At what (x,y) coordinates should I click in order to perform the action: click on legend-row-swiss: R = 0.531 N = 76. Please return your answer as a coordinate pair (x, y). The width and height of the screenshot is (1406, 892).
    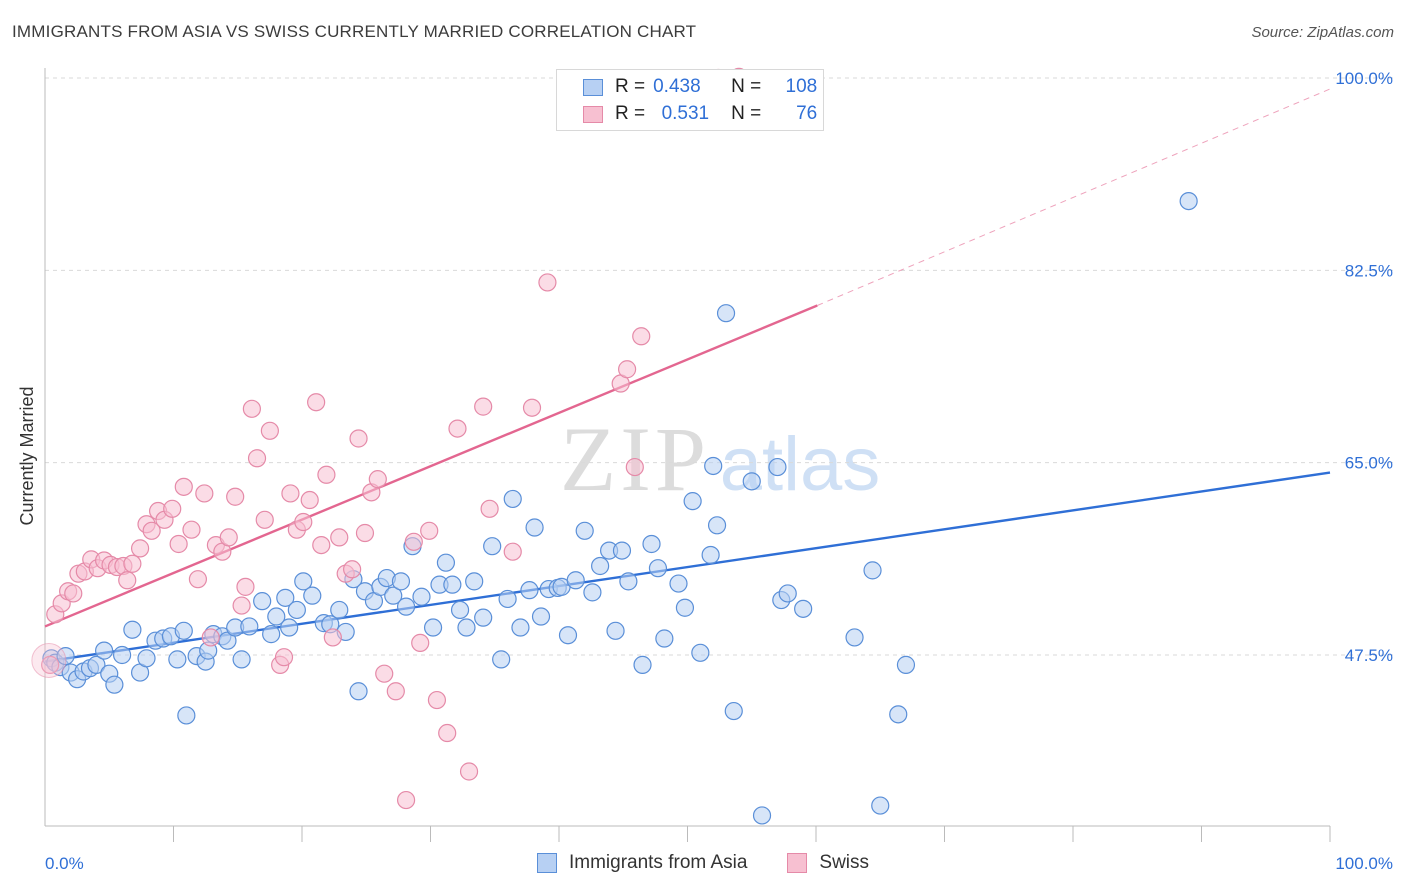
    Looking at the image, I should click on (700, 114).